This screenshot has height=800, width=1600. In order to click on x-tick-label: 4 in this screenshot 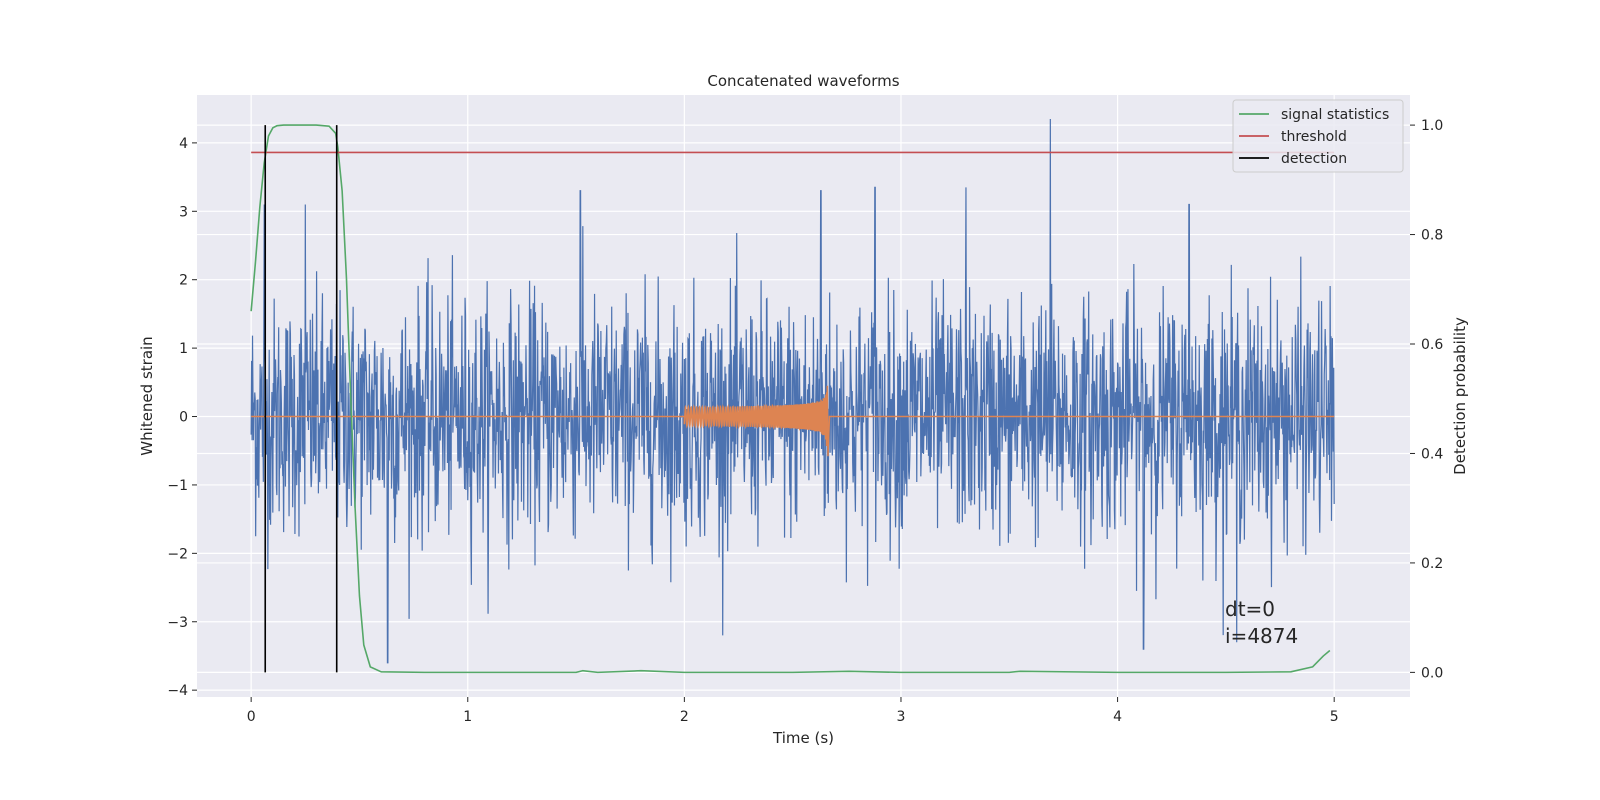, I will do `click(1117, 717)`.